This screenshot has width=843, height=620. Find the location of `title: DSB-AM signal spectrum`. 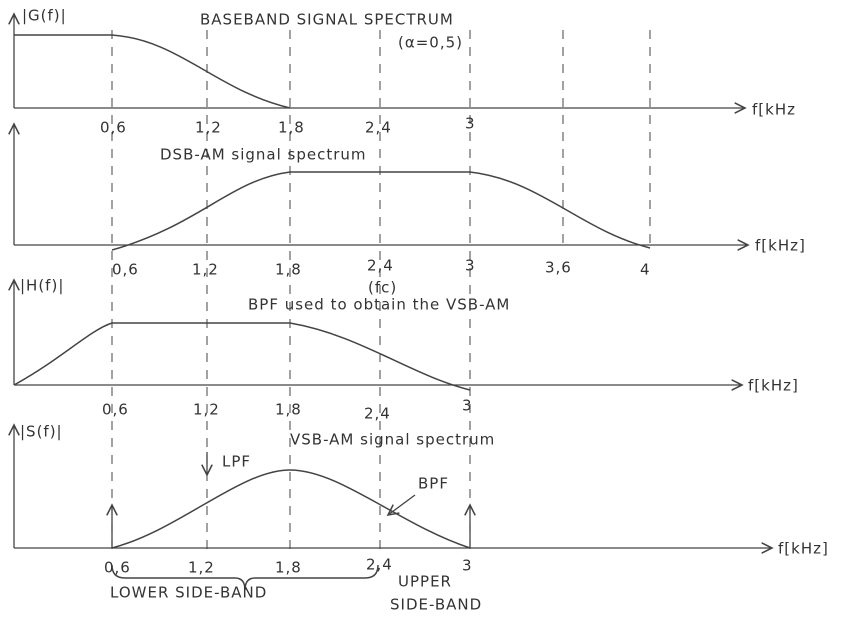

title: DSB-AM signal spectrum is located at coordinates (263, 155).